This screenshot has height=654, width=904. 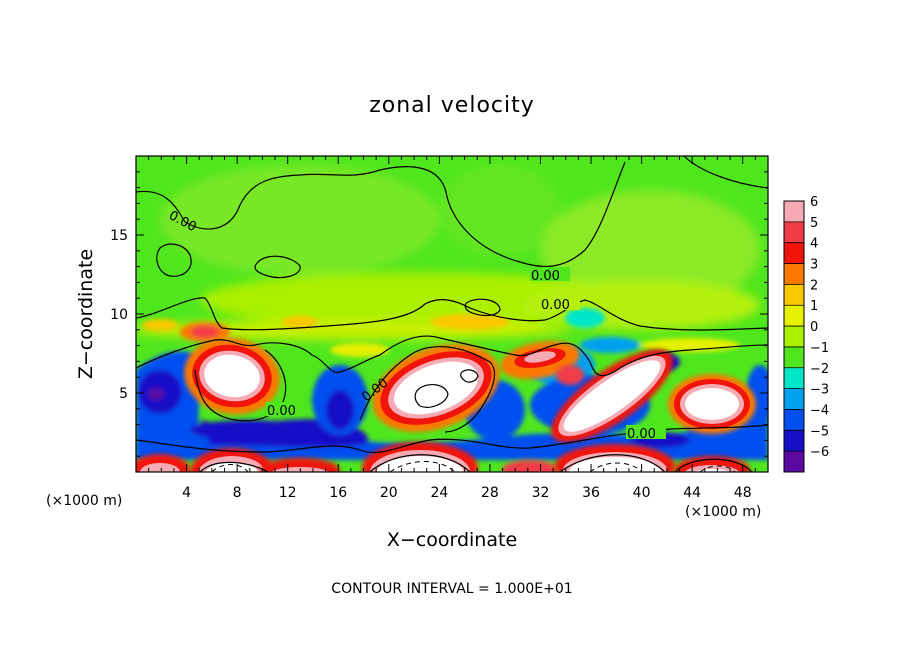 I want to click on x-tick-label: 20, so click(x=389, y=493).